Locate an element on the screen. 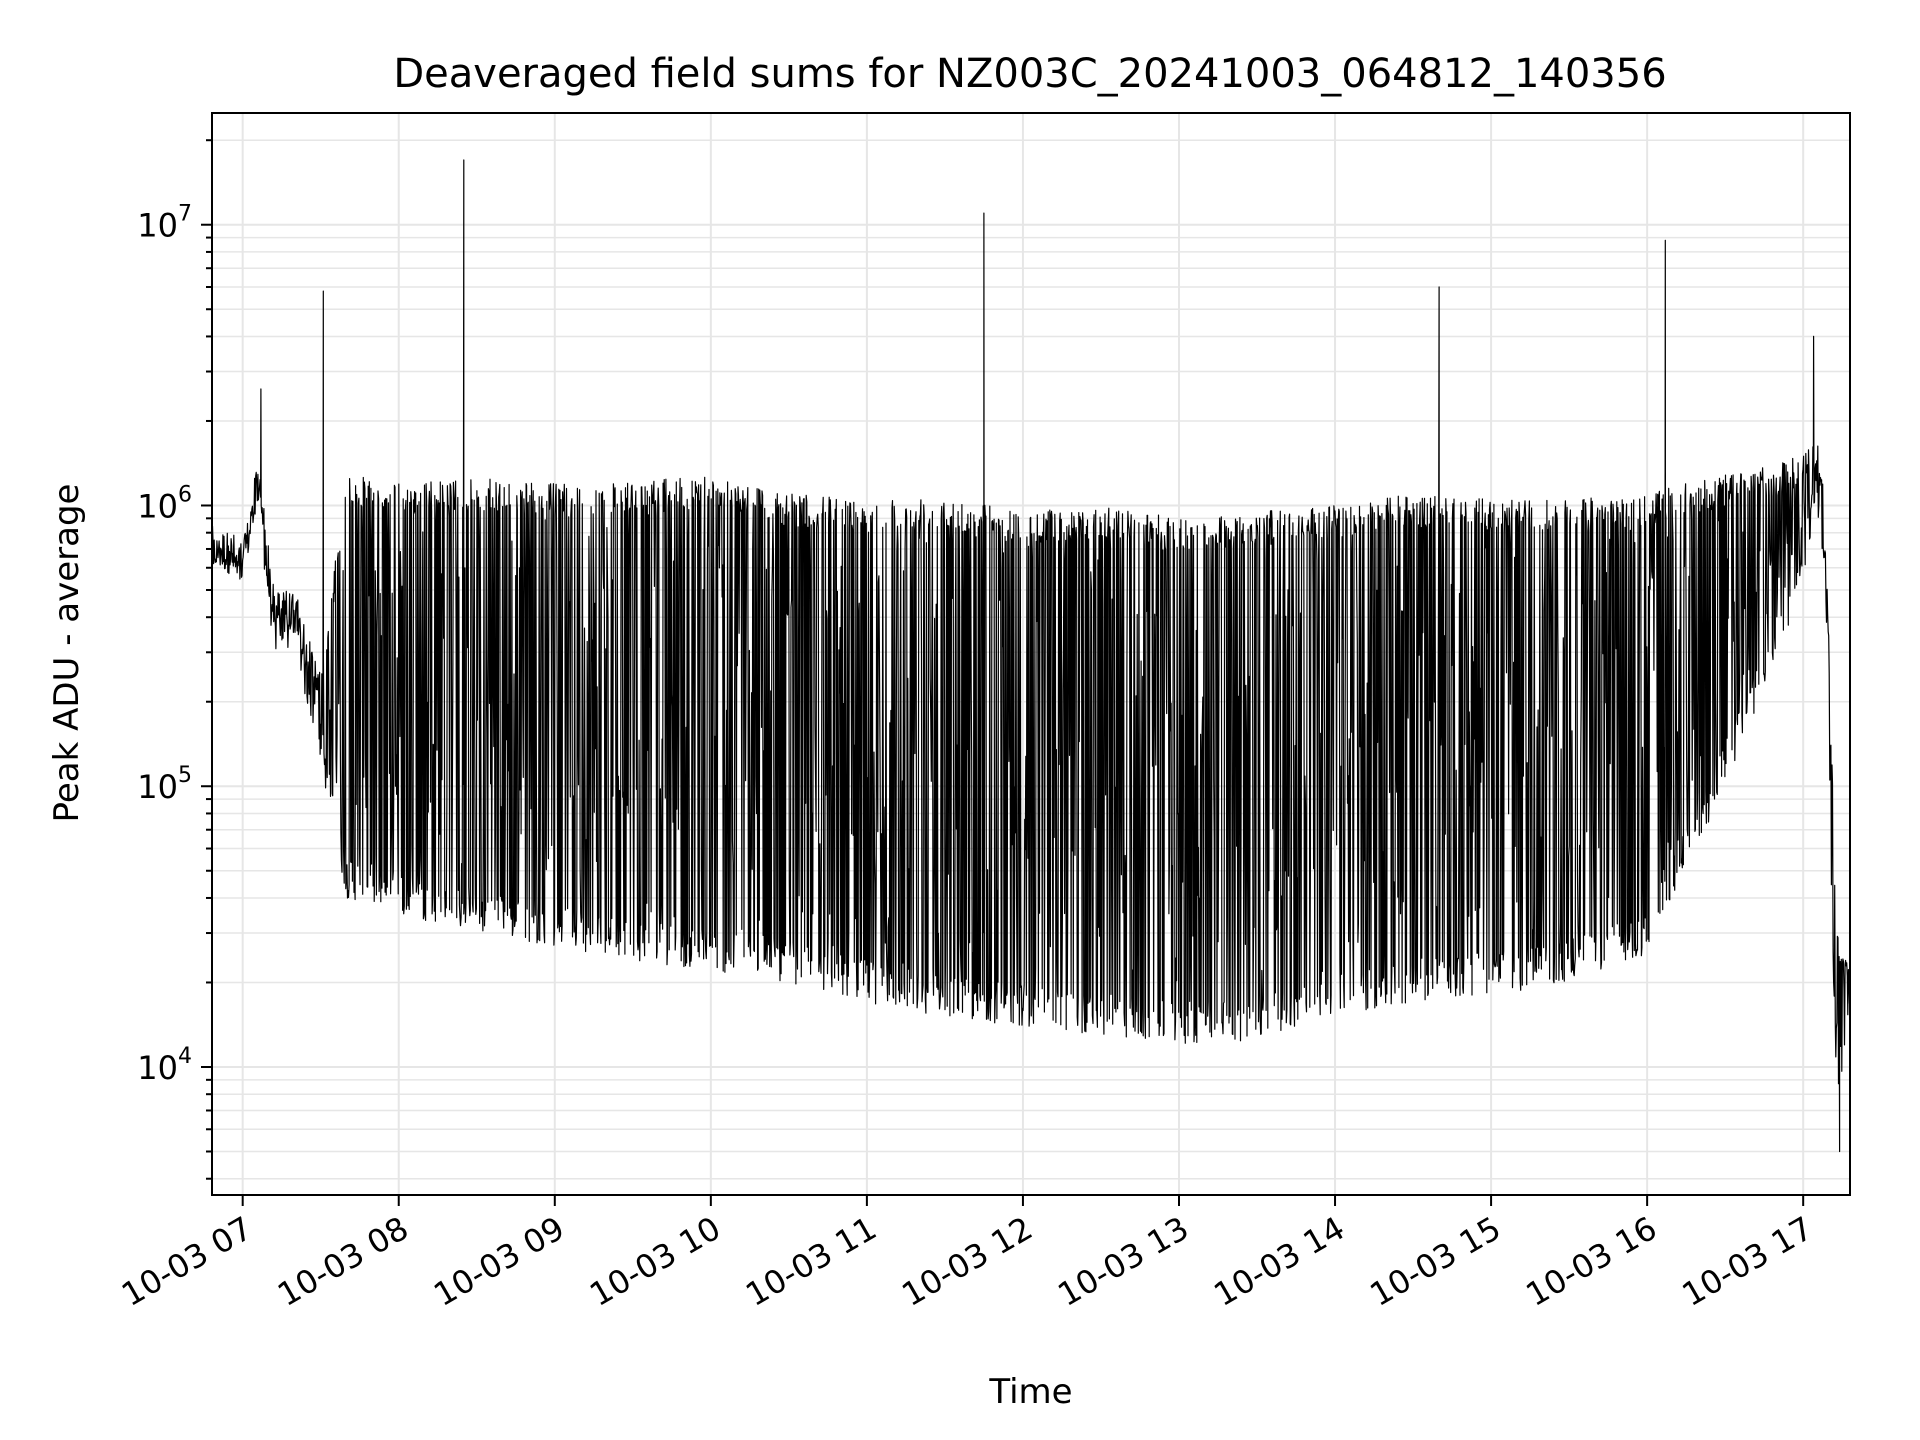 The width and height of the screenshot is (1920, 1440). y-tick-label: 10⁴ is located at coordinates (164, 1065).